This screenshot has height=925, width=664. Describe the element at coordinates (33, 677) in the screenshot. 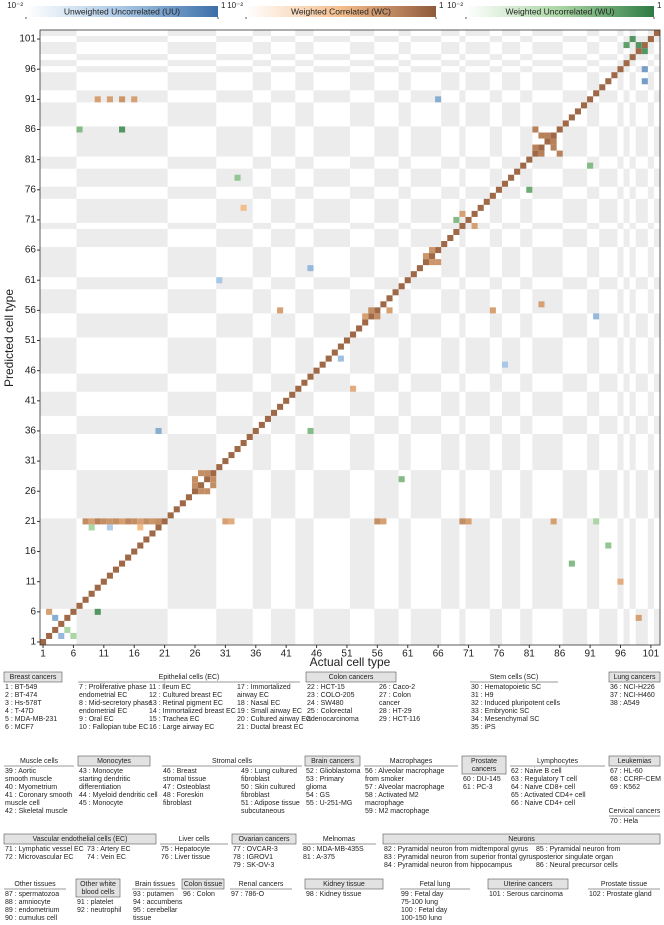

I see `group-title: Breast cancers` at that location.